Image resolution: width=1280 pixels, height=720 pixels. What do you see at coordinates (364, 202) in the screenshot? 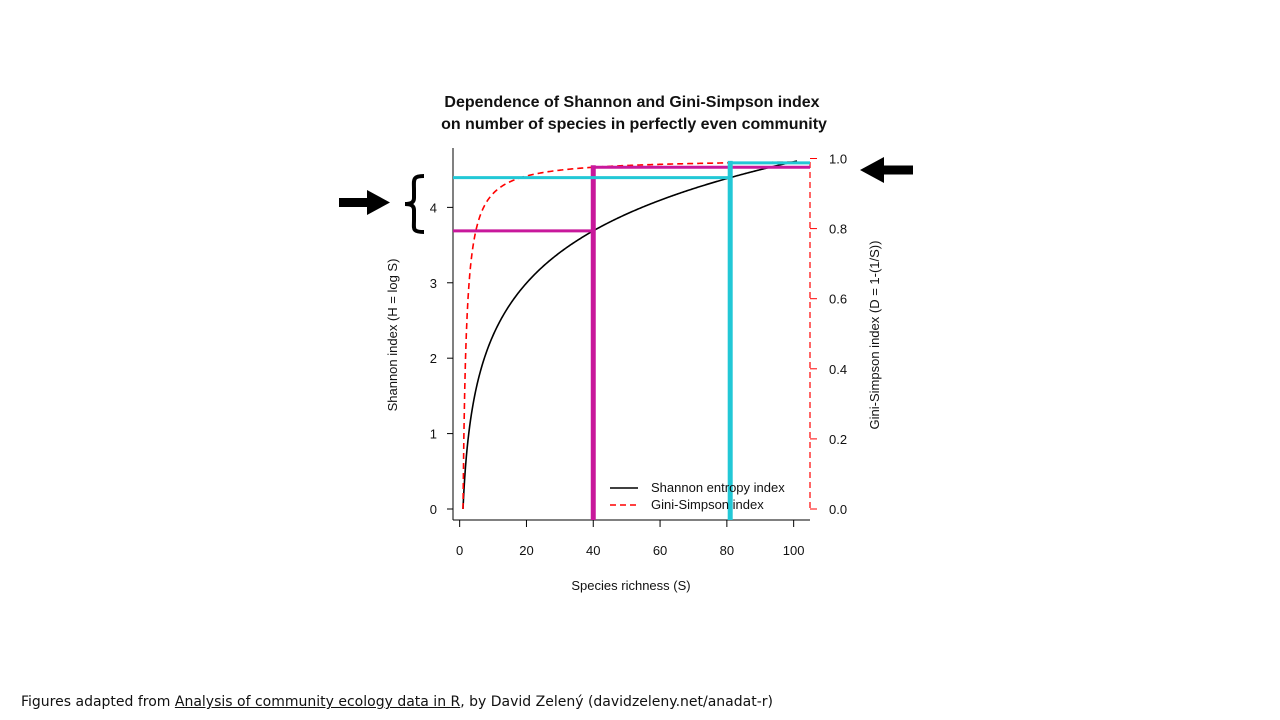
I see `left-arrow-icon` at bounding box center [364, 202].